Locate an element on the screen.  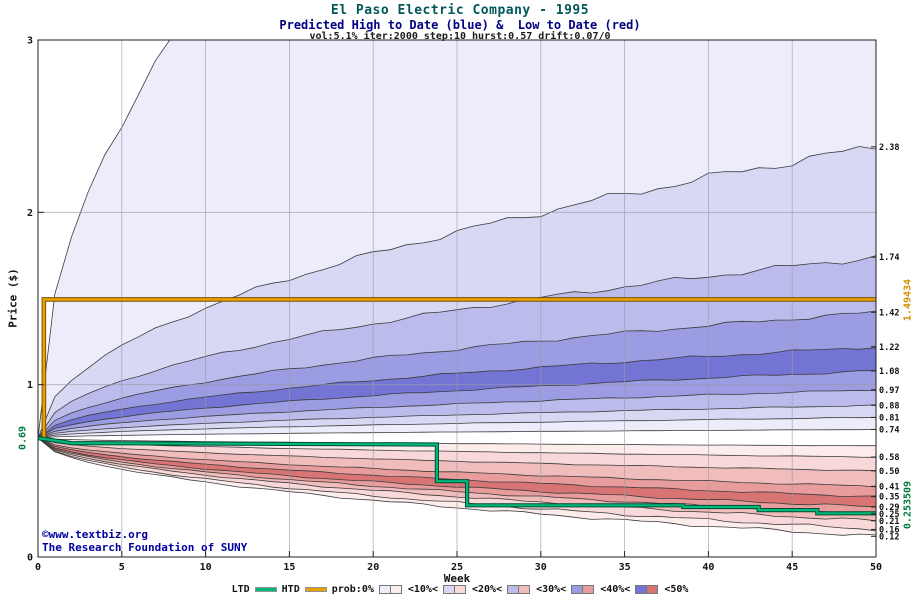
right-quantile-label: 0.97 is located at coordinates (889, 391).